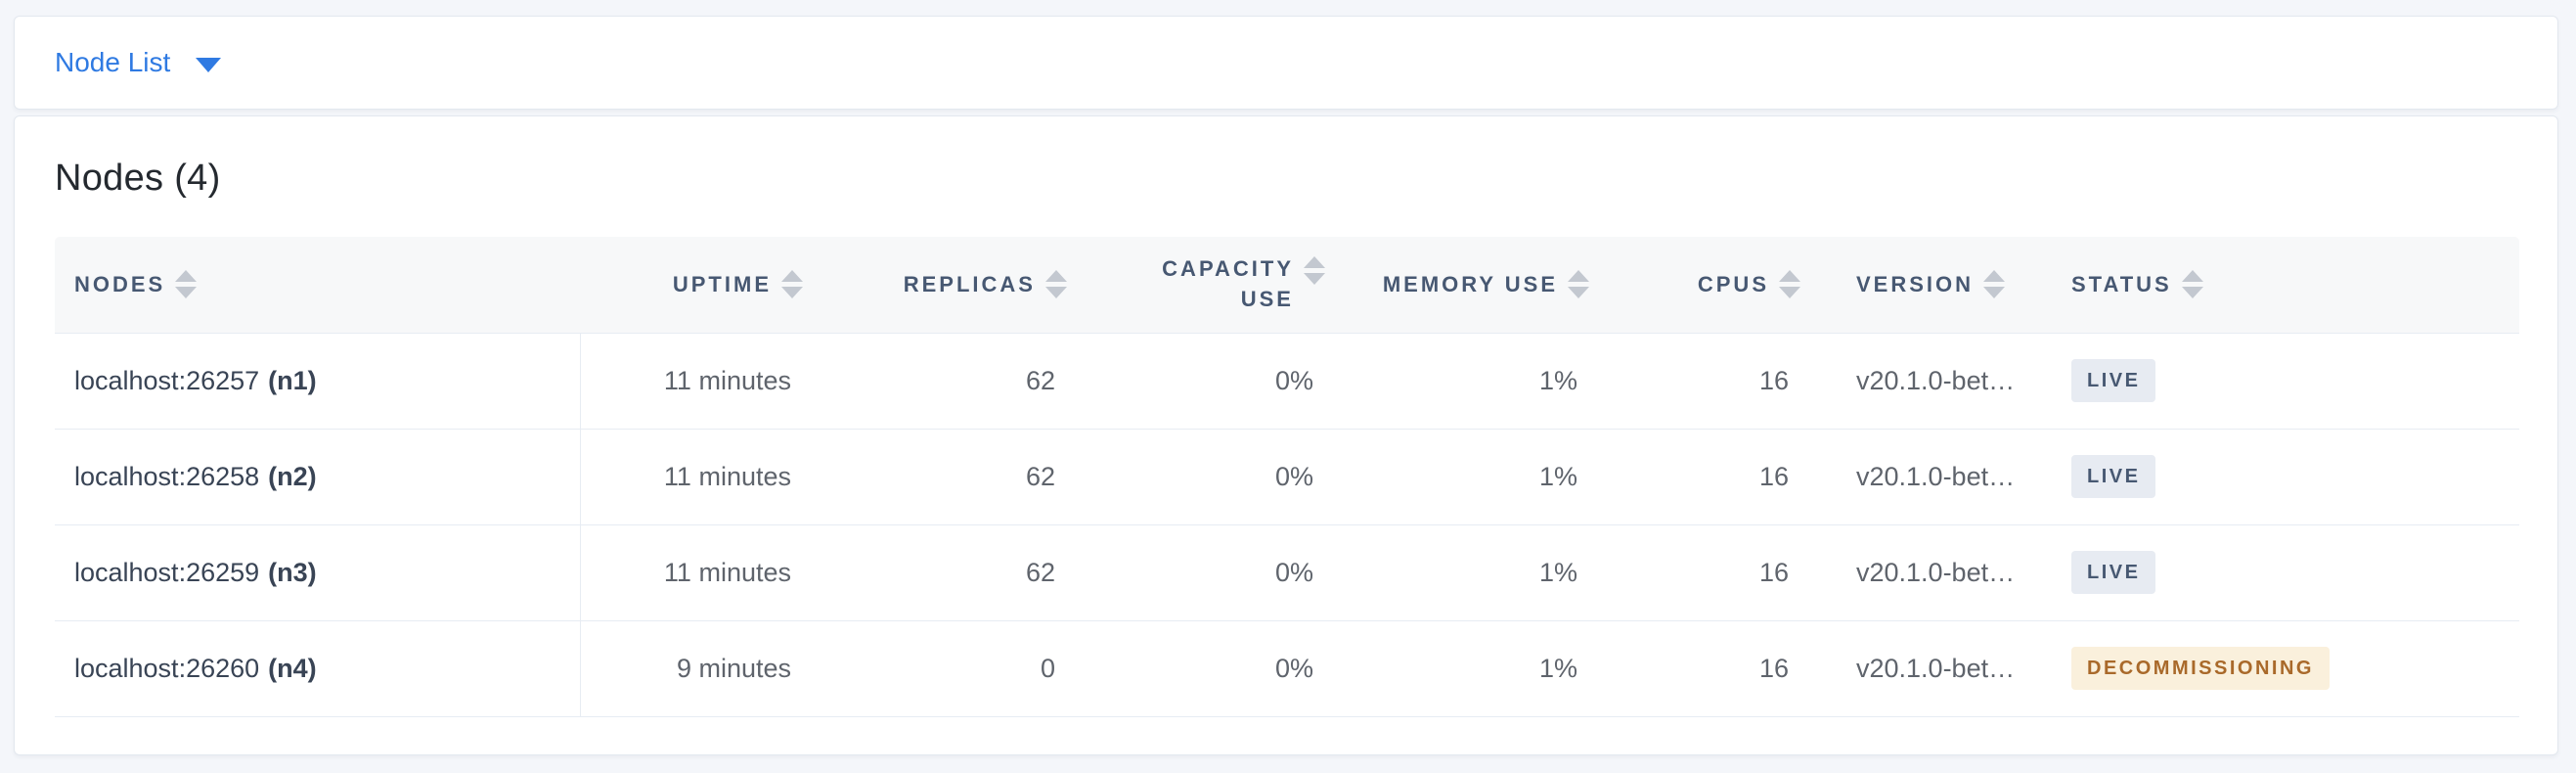  Describe the element at coordinates (138, 178) in the screenshot. I see `page-title: Nodes (4)` at that location.